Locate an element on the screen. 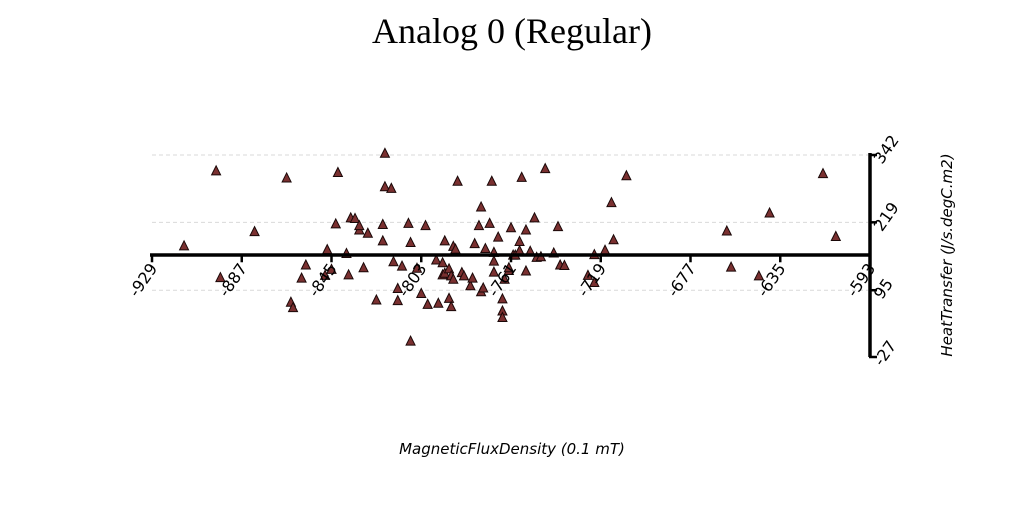  y-tick-label-1: 95 is located at coordinates (883, 289).